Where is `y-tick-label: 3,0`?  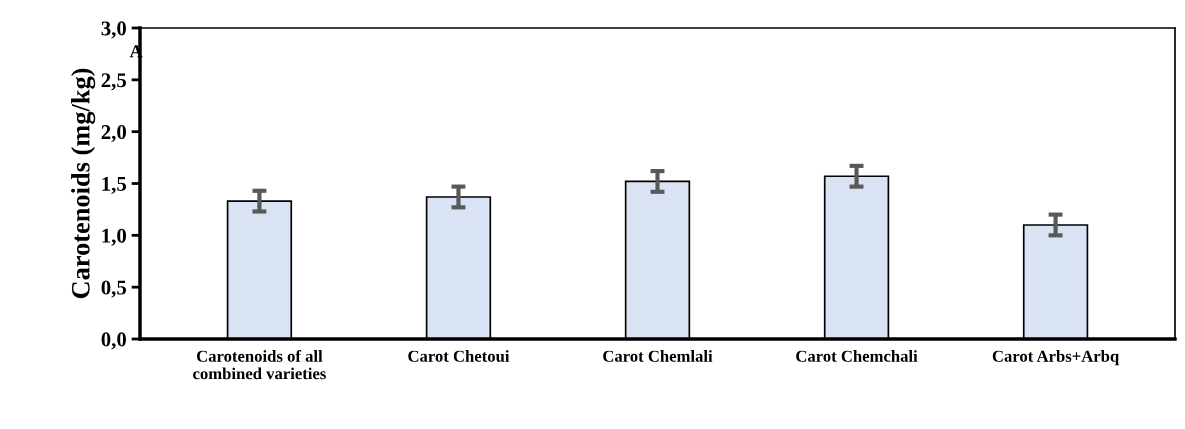 y-tick-label: 3,0 is located at coordinates (114, 30).